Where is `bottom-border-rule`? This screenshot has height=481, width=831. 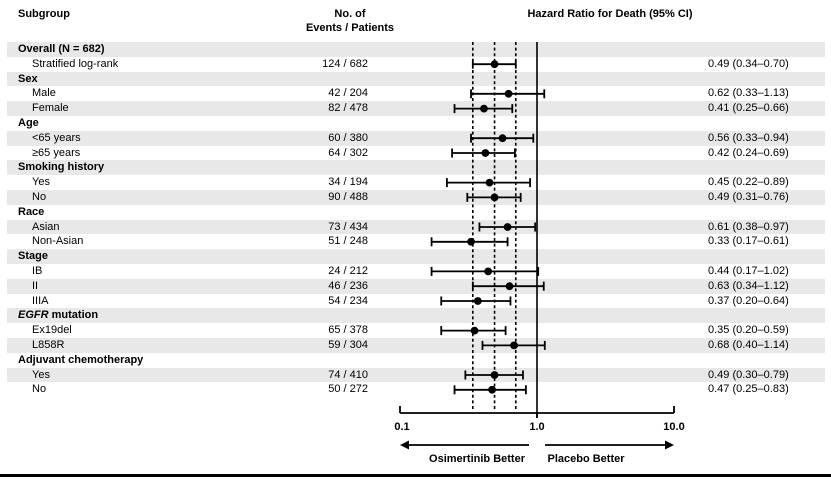
bottom-border-rule is located at coordinates (415, 475).